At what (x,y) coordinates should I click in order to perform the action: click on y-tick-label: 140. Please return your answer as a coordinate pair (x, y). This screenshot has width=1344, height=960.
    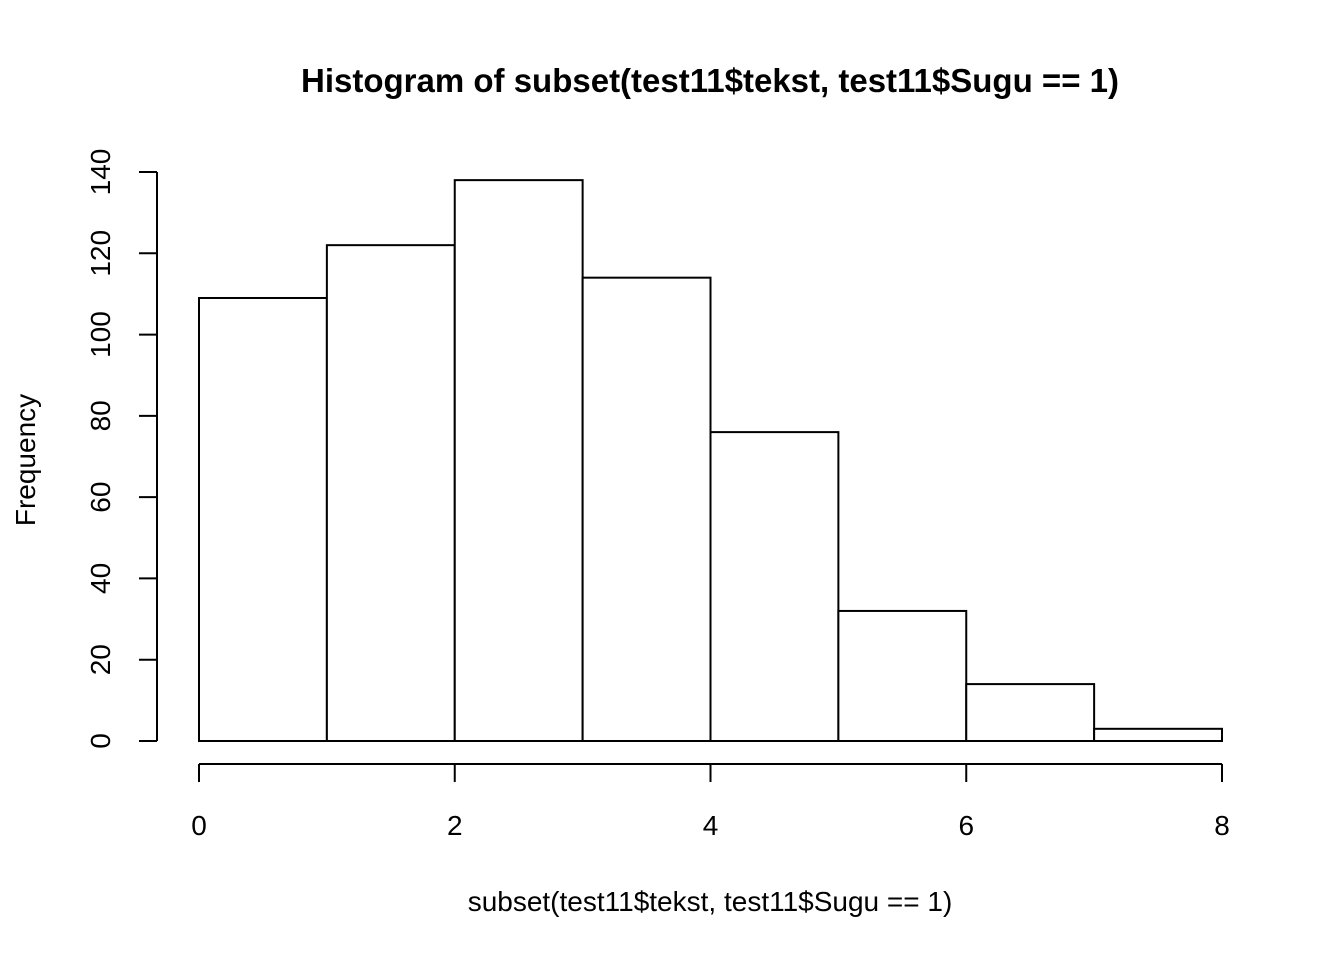
    Looking at the image, I should click on (100, 172).